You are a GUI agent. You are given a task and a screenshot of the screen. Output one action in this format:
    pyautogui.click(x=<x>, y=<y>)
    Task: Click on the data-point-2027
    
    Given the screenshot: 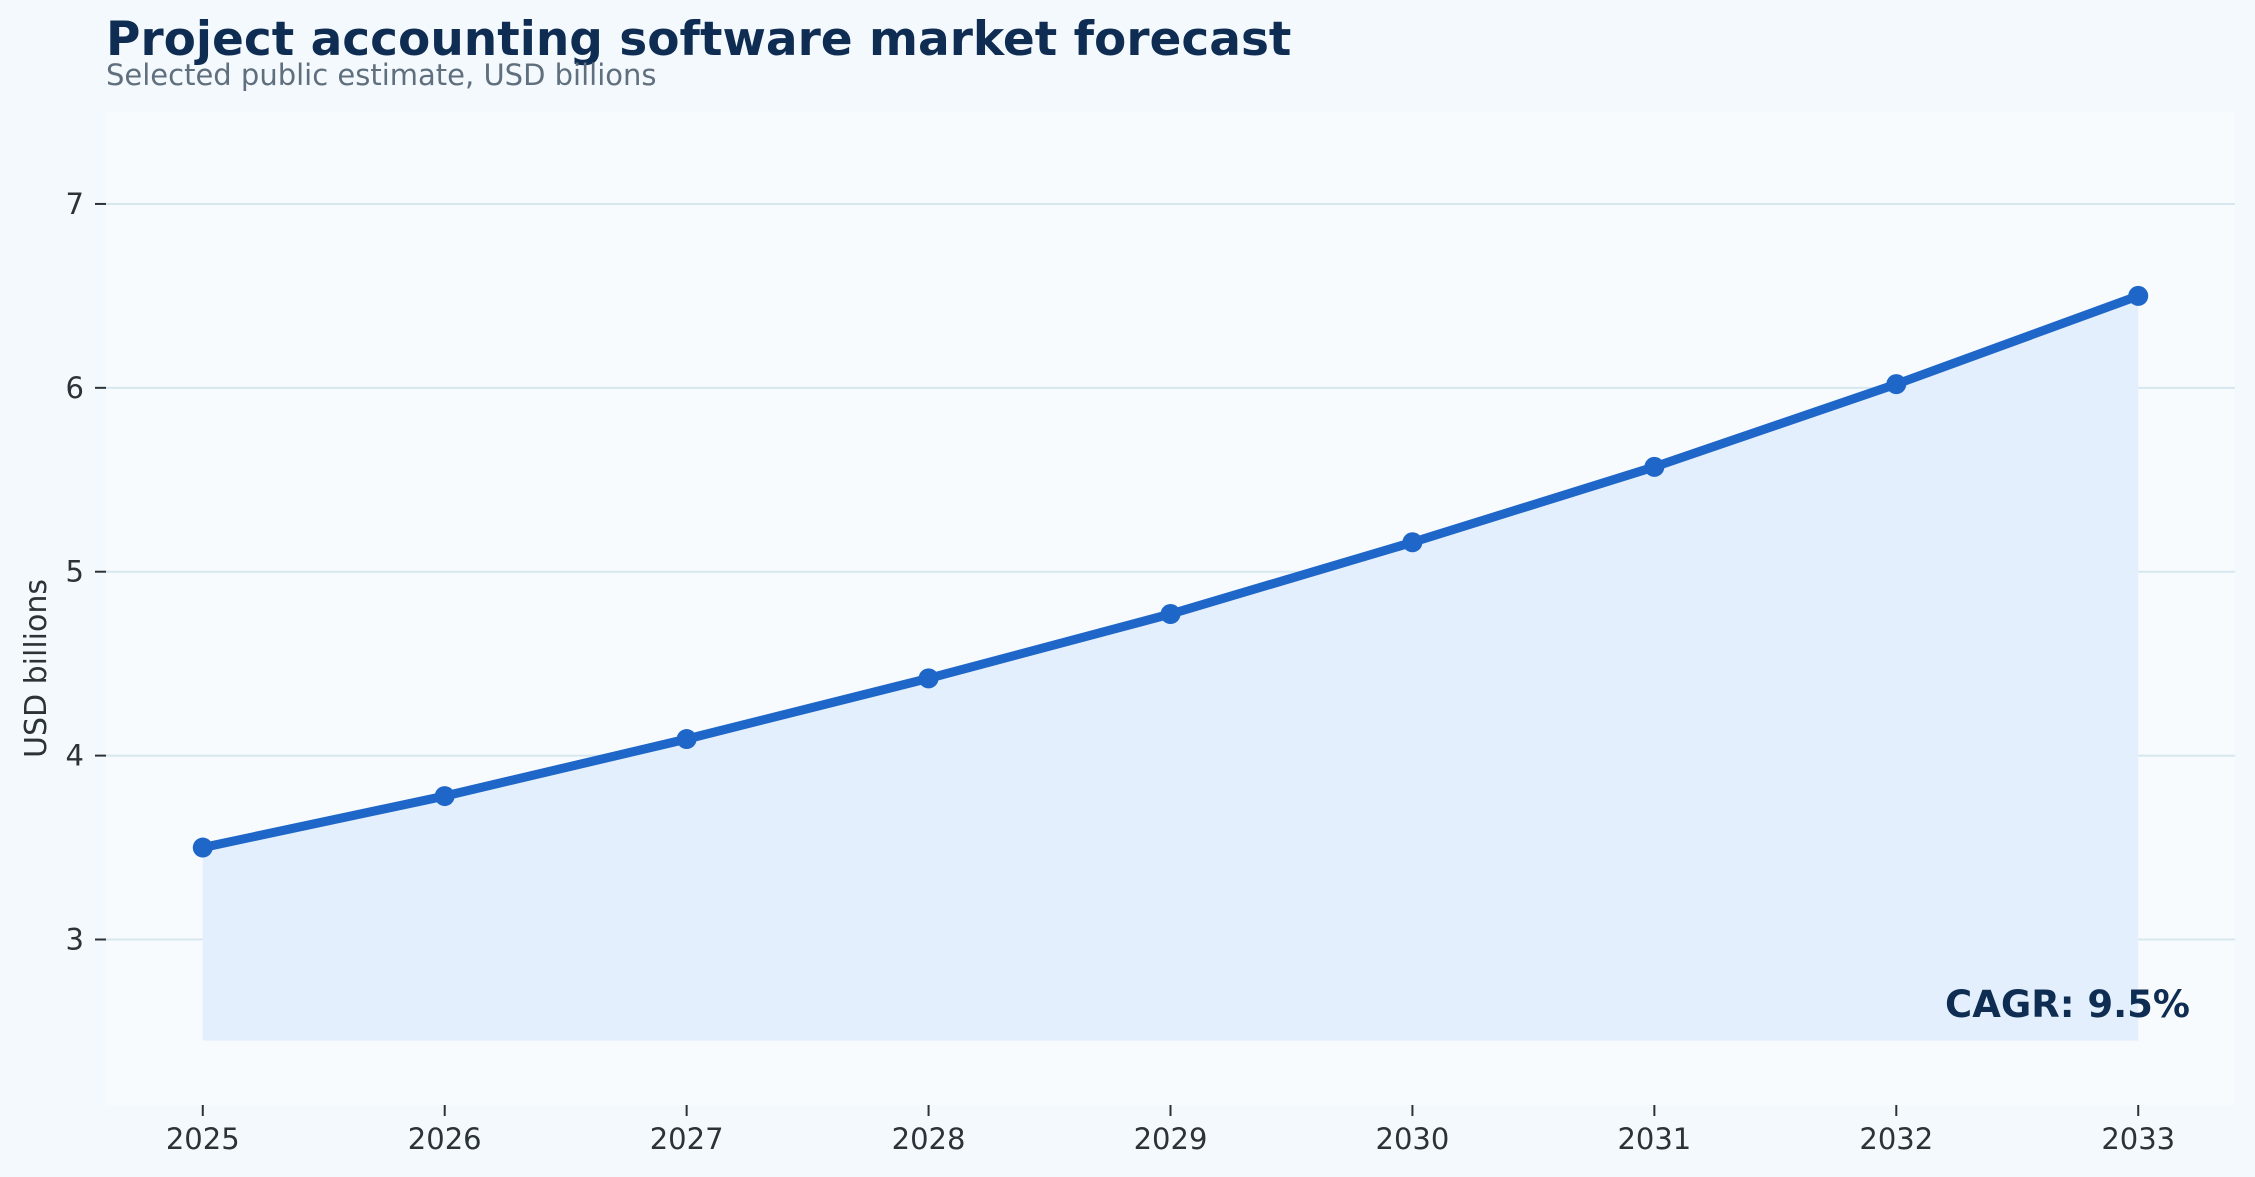 What is the action you would take?
    pyautogui.click(x=686, y=739)
    